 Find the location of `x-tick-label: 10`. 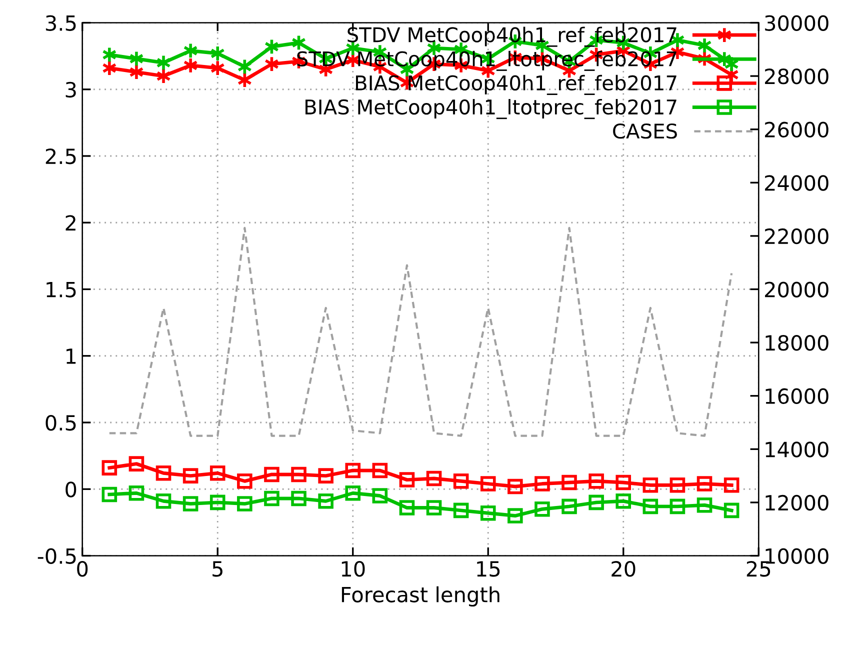

x-tick-label: 10 is located at coordinates (353, 568).